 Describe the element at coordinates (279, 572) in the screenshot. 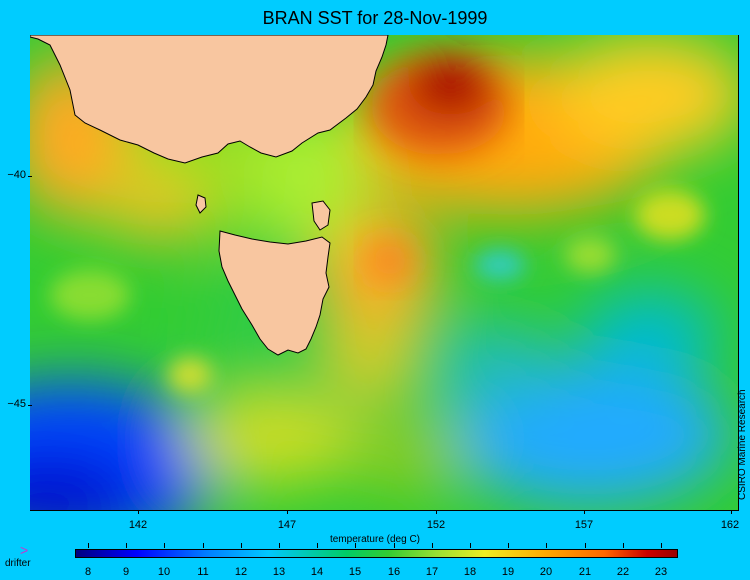

I see `colorbar-label: 13` at that location.